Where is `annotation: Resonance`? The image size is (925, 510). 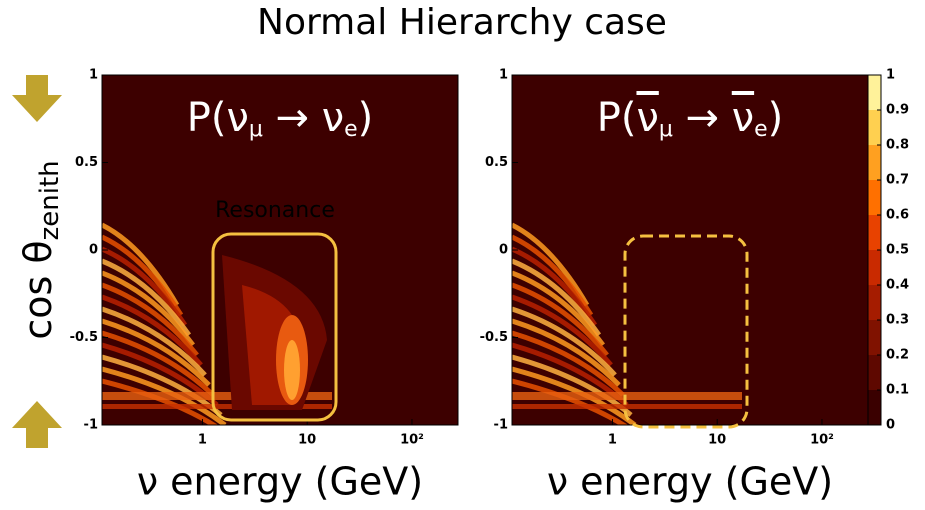 annotation: Resonance is located at coordinates (275, 210).